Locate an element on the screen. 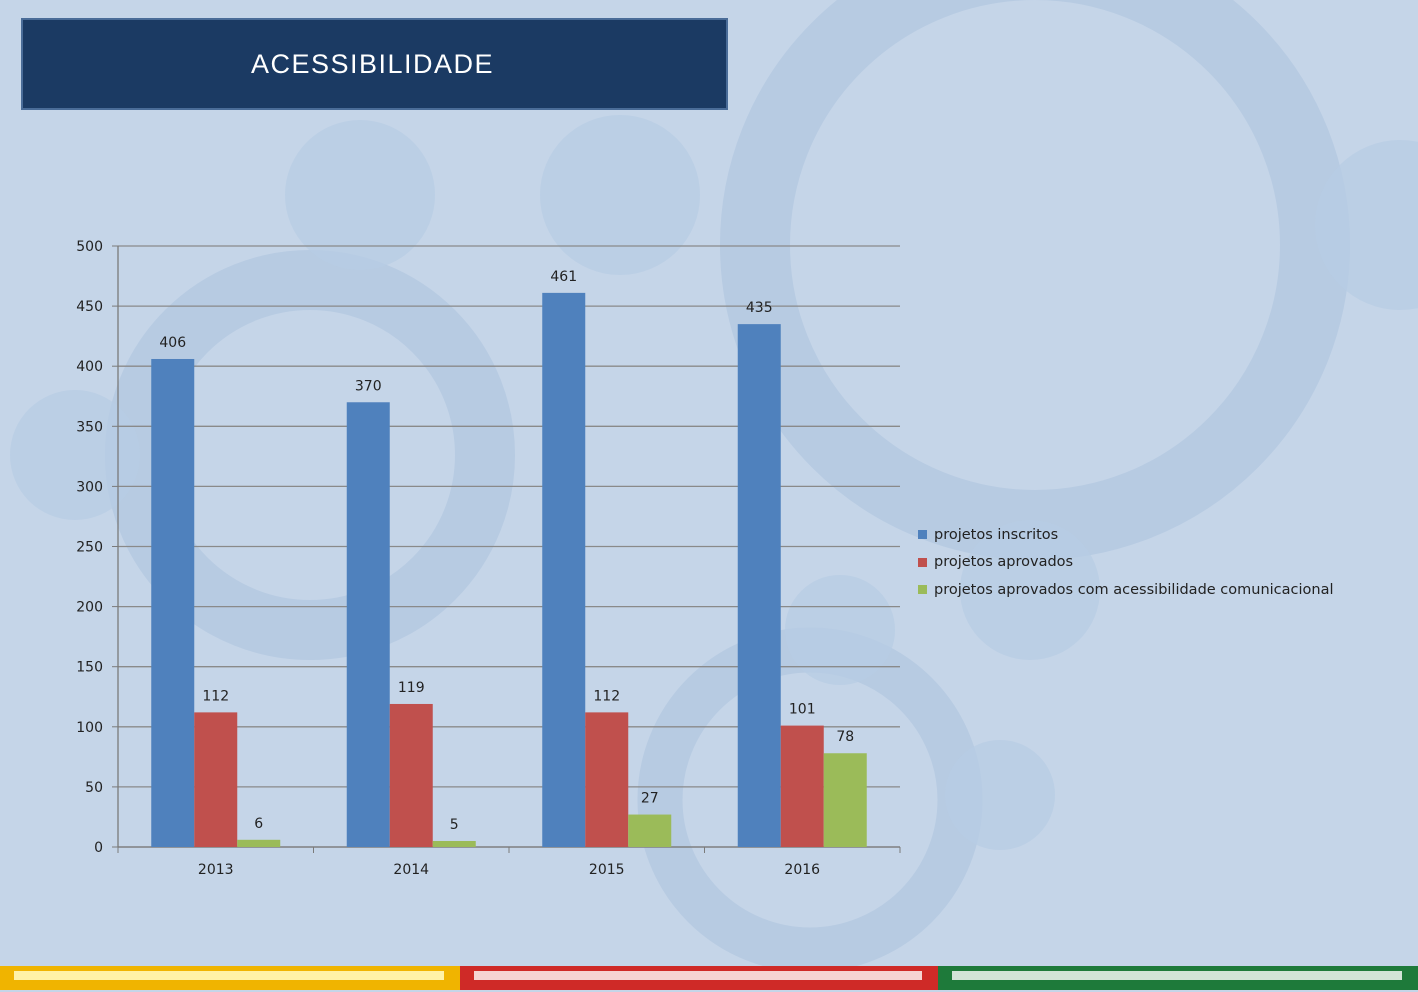  x-tick-label: 2014 is located at coordinates (411, 870).